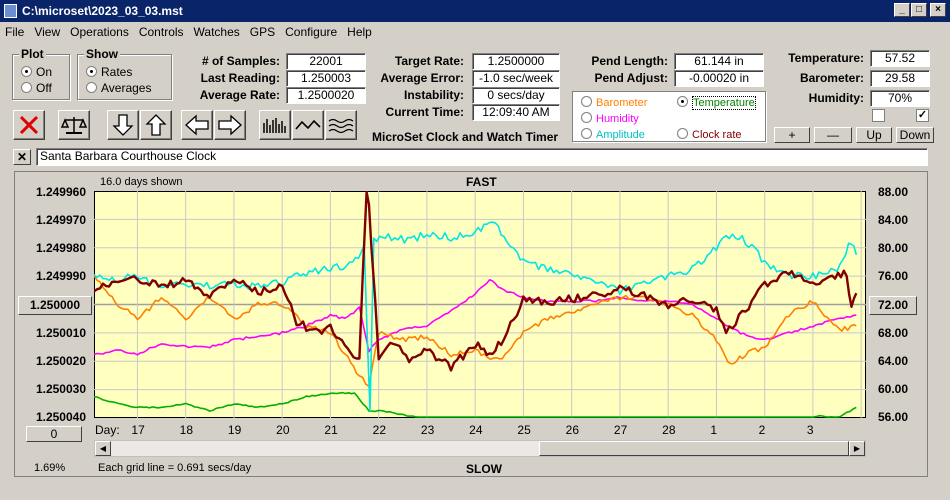 This screenshot has height=500, width=950. I want to click on sensor-barometer-label: Barometer, so click(622, 103).